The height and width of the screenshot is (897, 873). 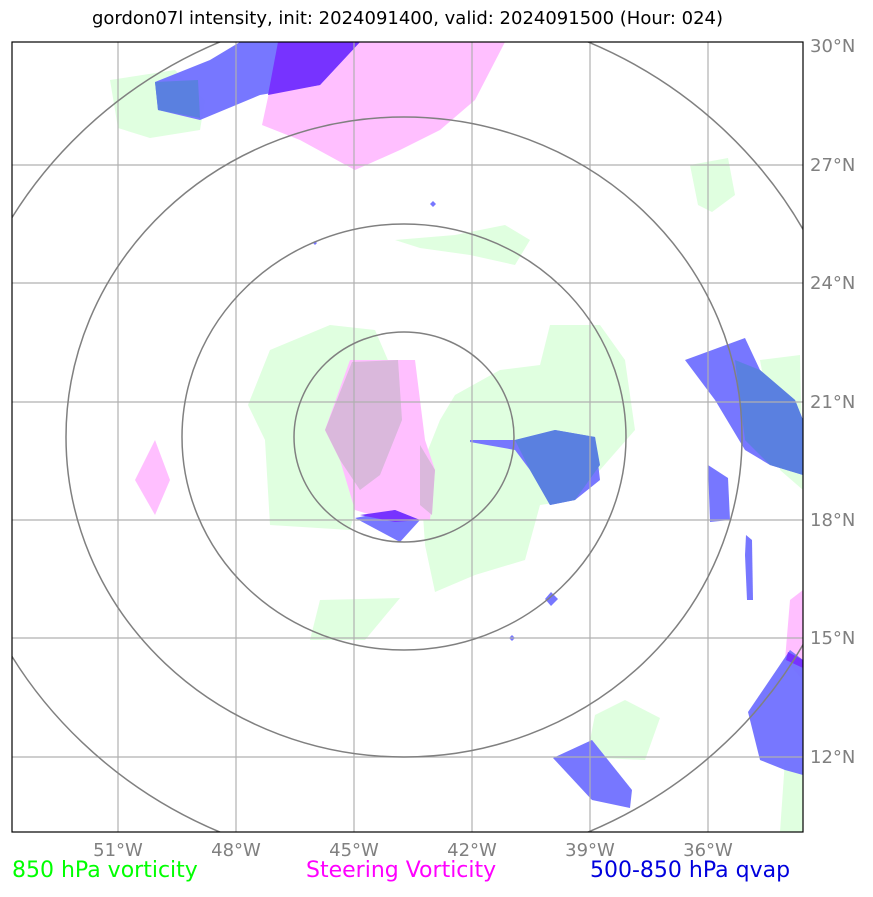 I want to click on legend-850-vorticity: 850 hPa vorticity, so click(x=105, y=870).